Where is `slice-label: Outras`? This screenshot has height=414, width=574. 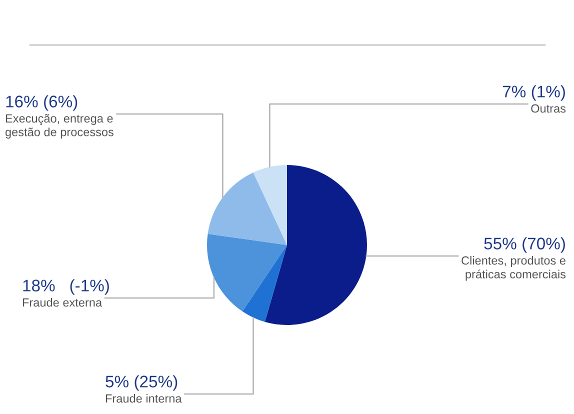 slice-label: Outras is located at coordinates (548, 108).